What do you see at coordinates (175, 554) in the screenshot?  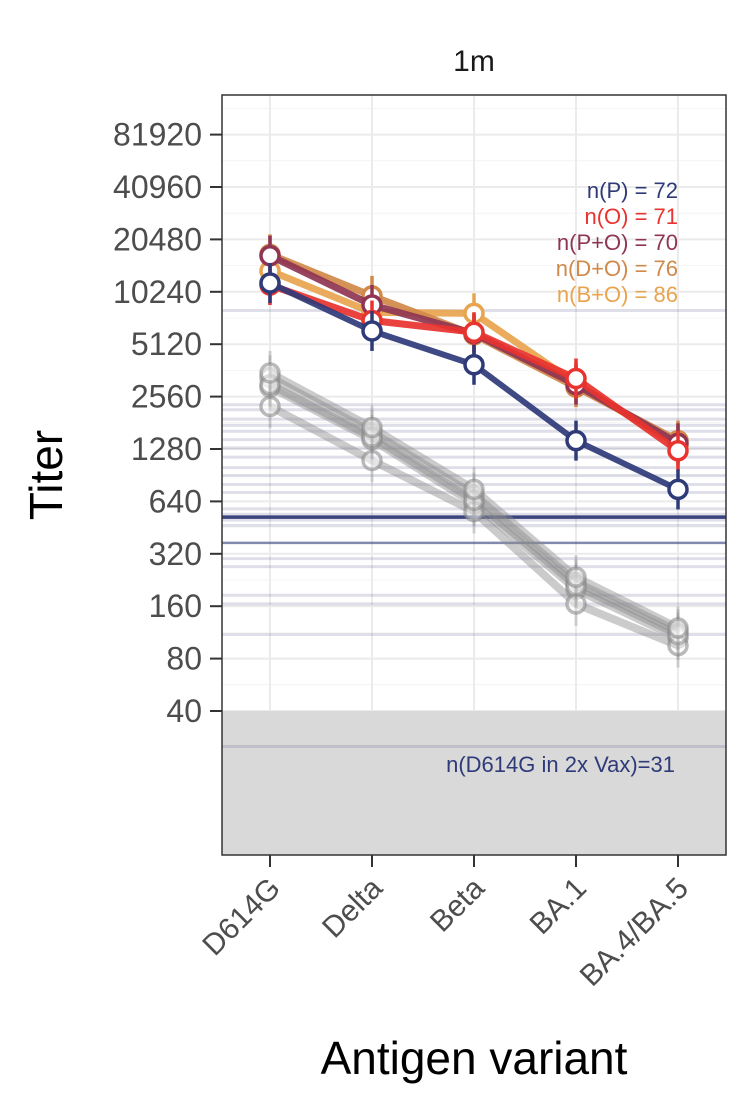 I see `y-tick-label: 320` at bounding box center [175, 554].